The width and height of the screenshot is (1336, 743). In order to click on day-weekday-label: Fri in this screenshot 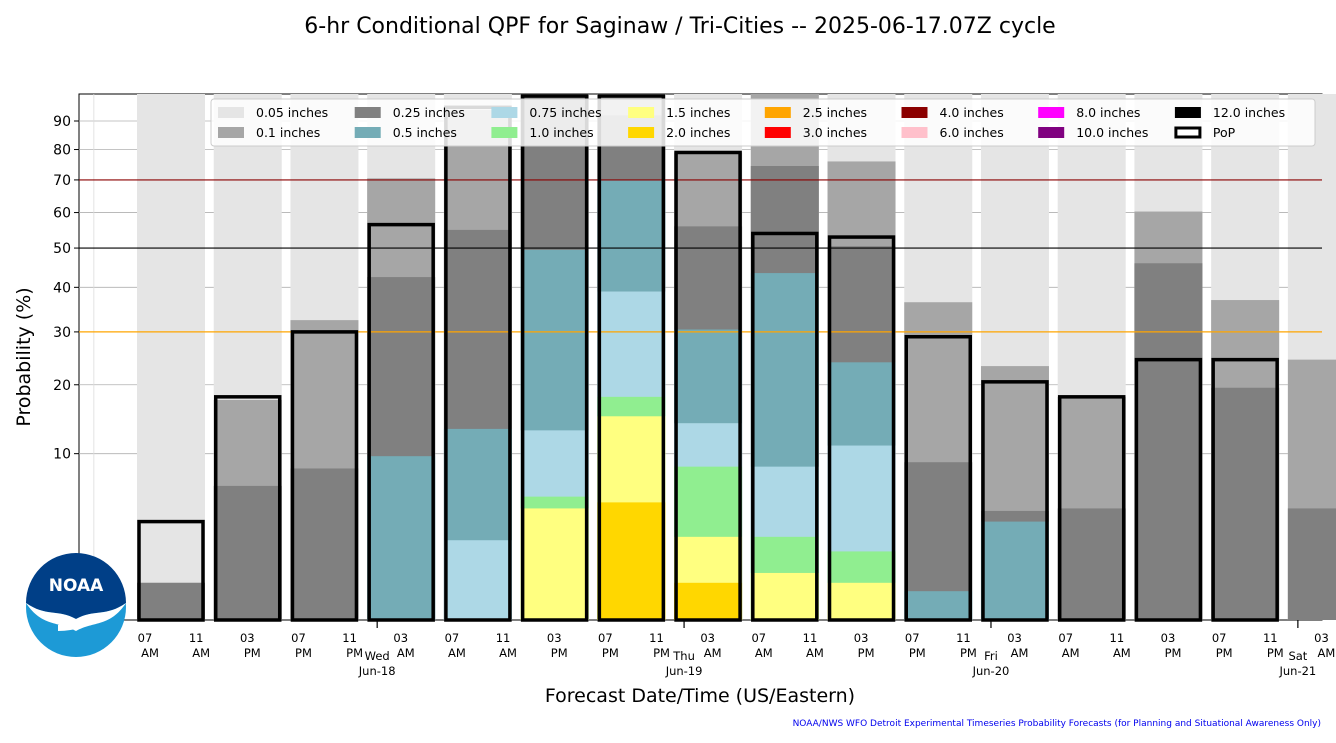, I will do `click(991, 656)`.